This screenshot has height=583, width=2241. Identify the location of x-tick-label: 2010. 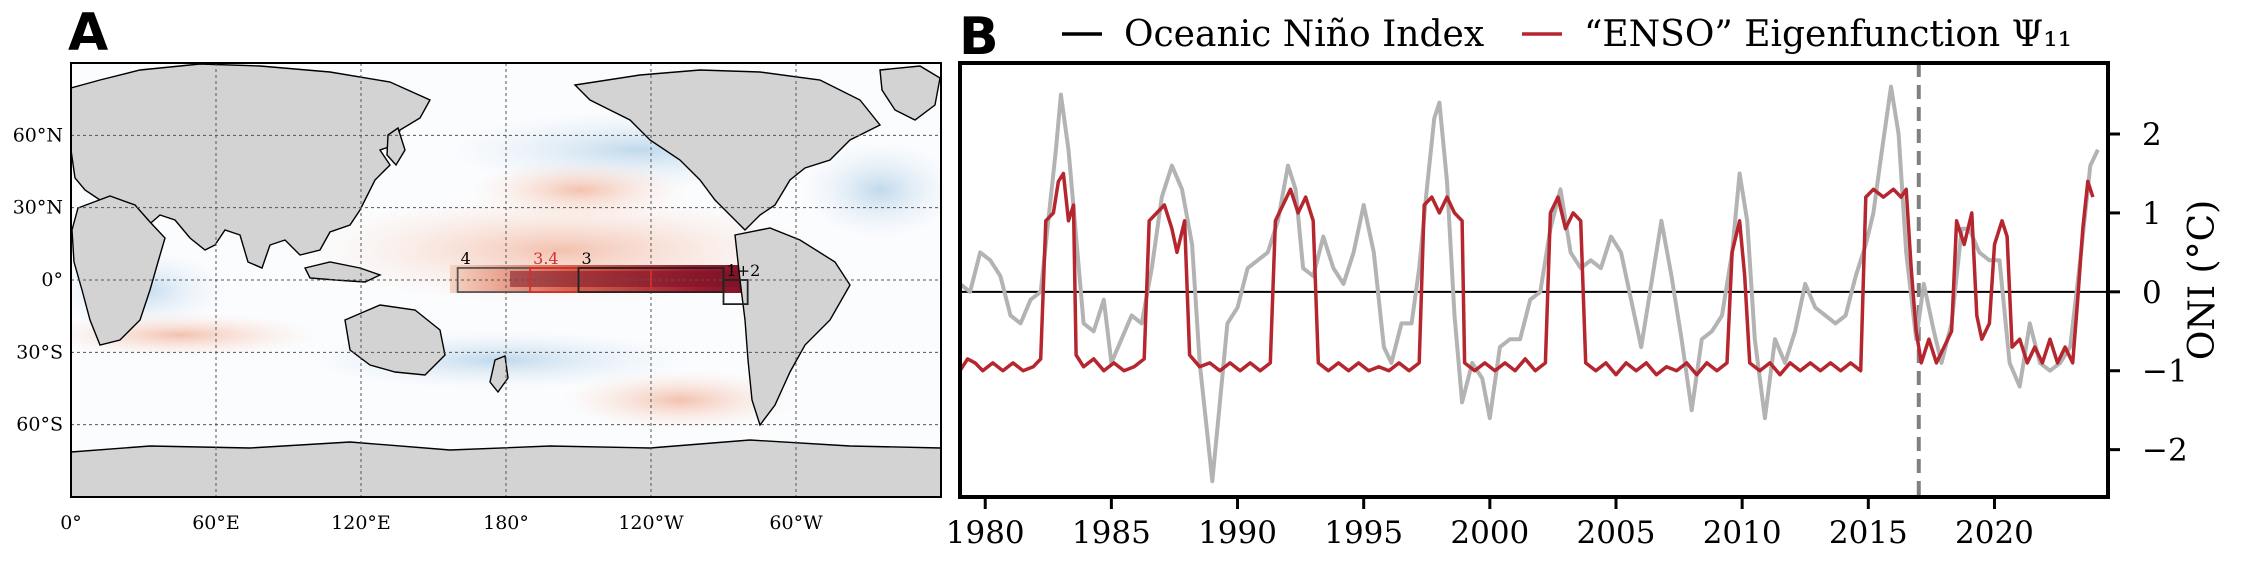
(1742, 533).